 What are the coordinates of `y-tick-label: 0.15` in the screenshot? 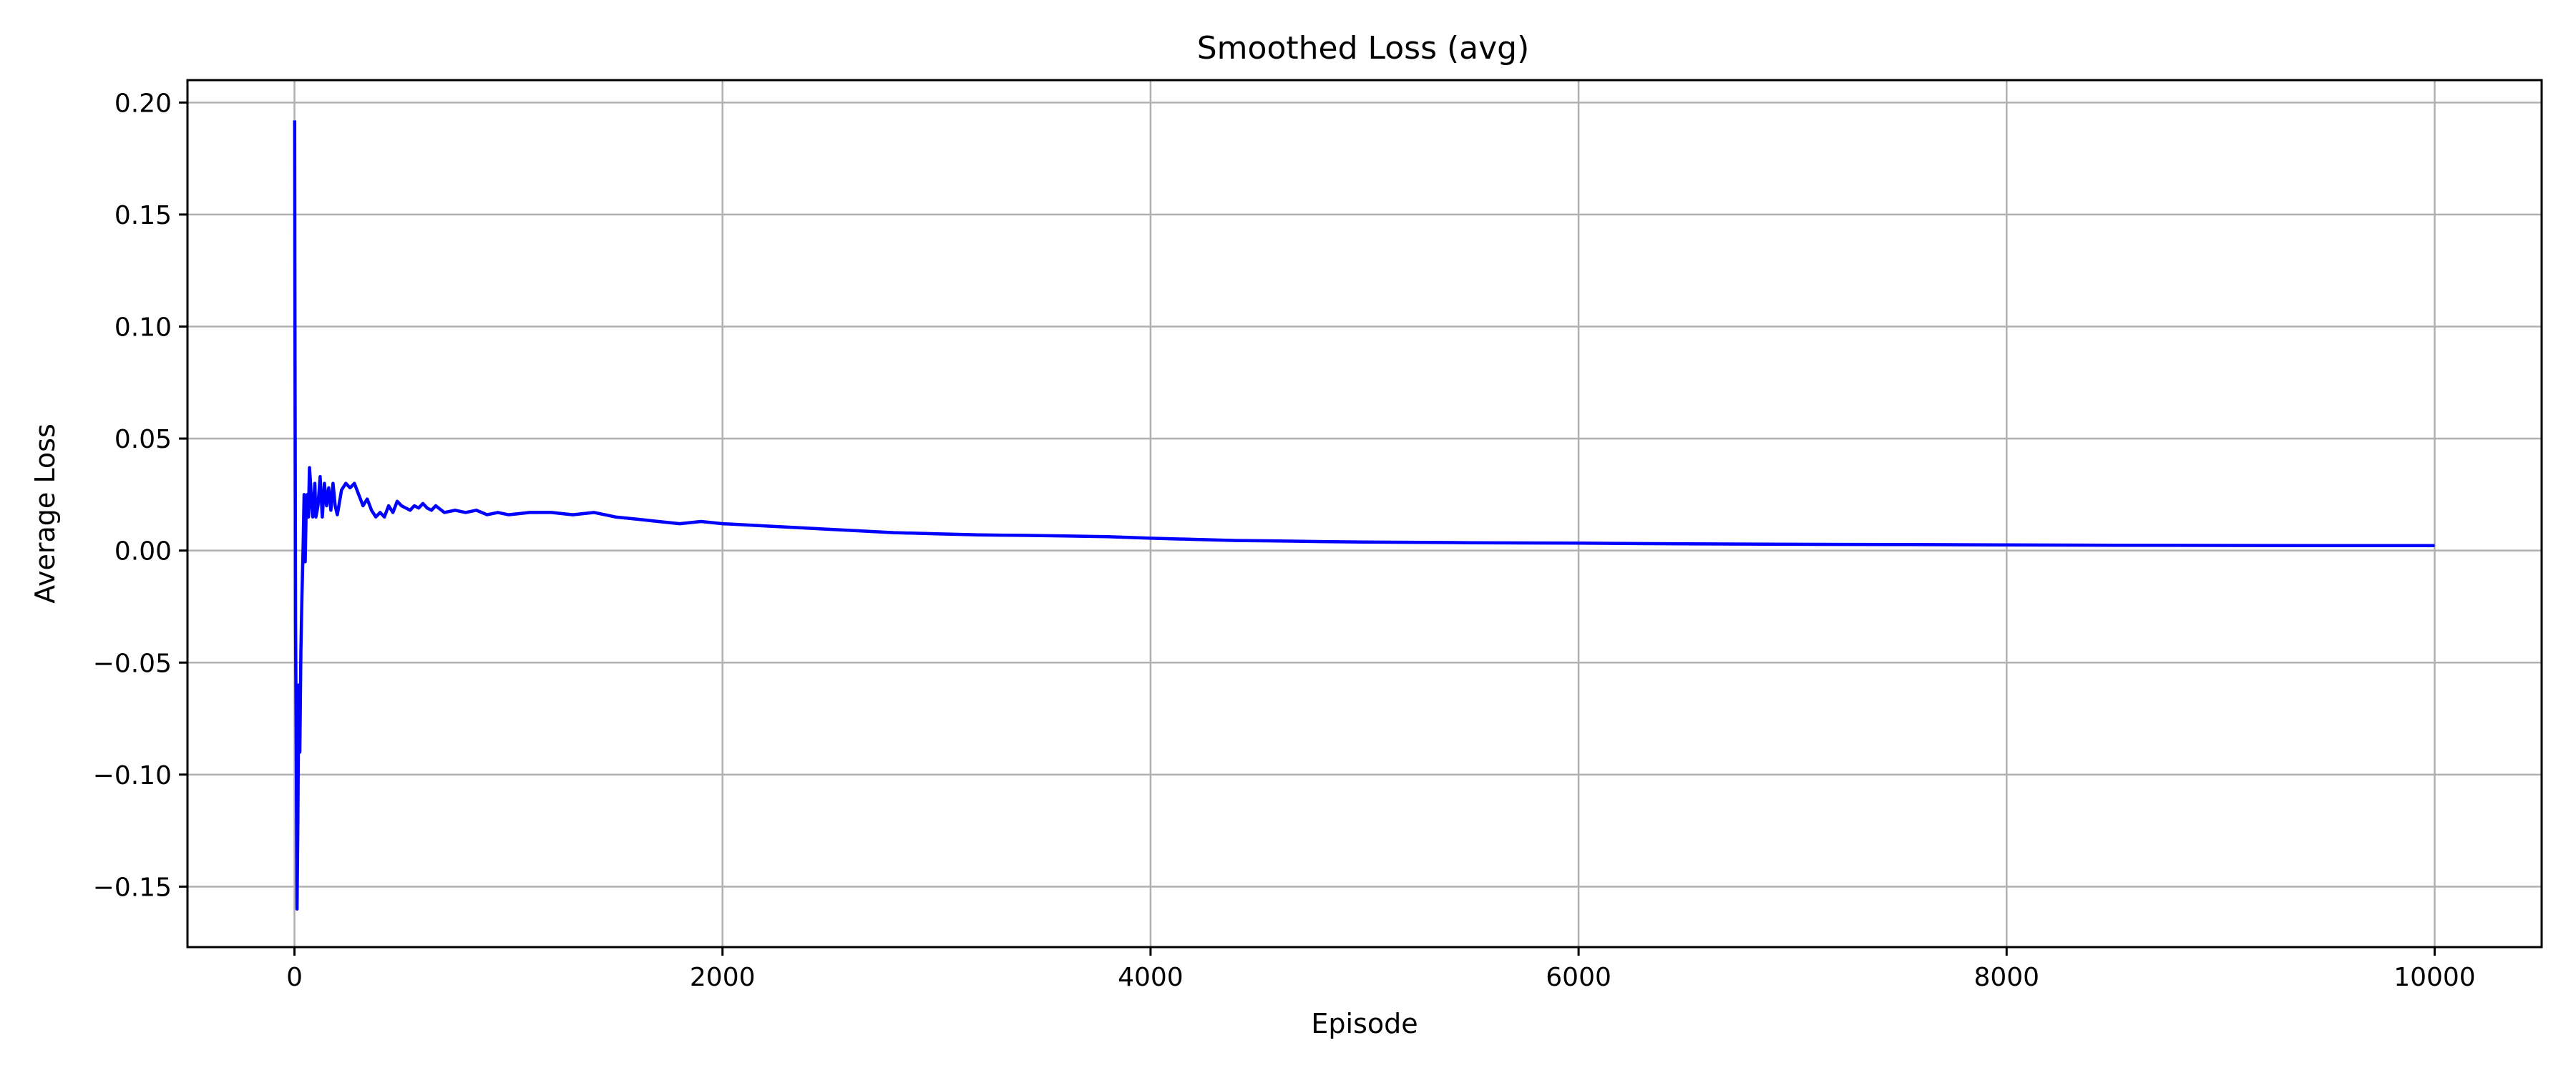 It's located at (143, 215).